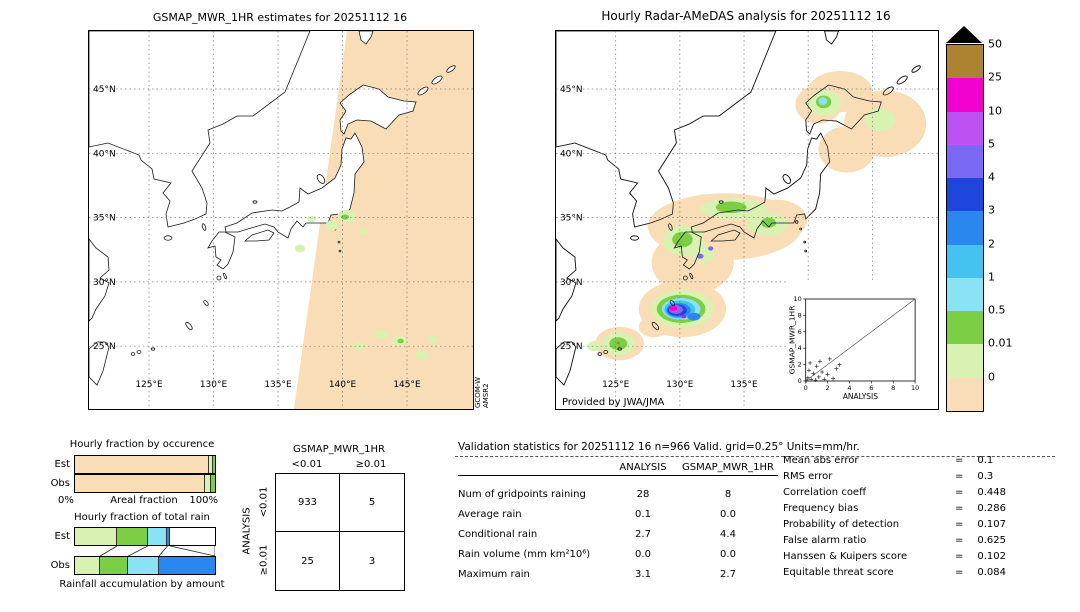  Describe the element at coordinates (995, 44) in the screenshot. I see `colorbar-tick-label: 50` at that location.